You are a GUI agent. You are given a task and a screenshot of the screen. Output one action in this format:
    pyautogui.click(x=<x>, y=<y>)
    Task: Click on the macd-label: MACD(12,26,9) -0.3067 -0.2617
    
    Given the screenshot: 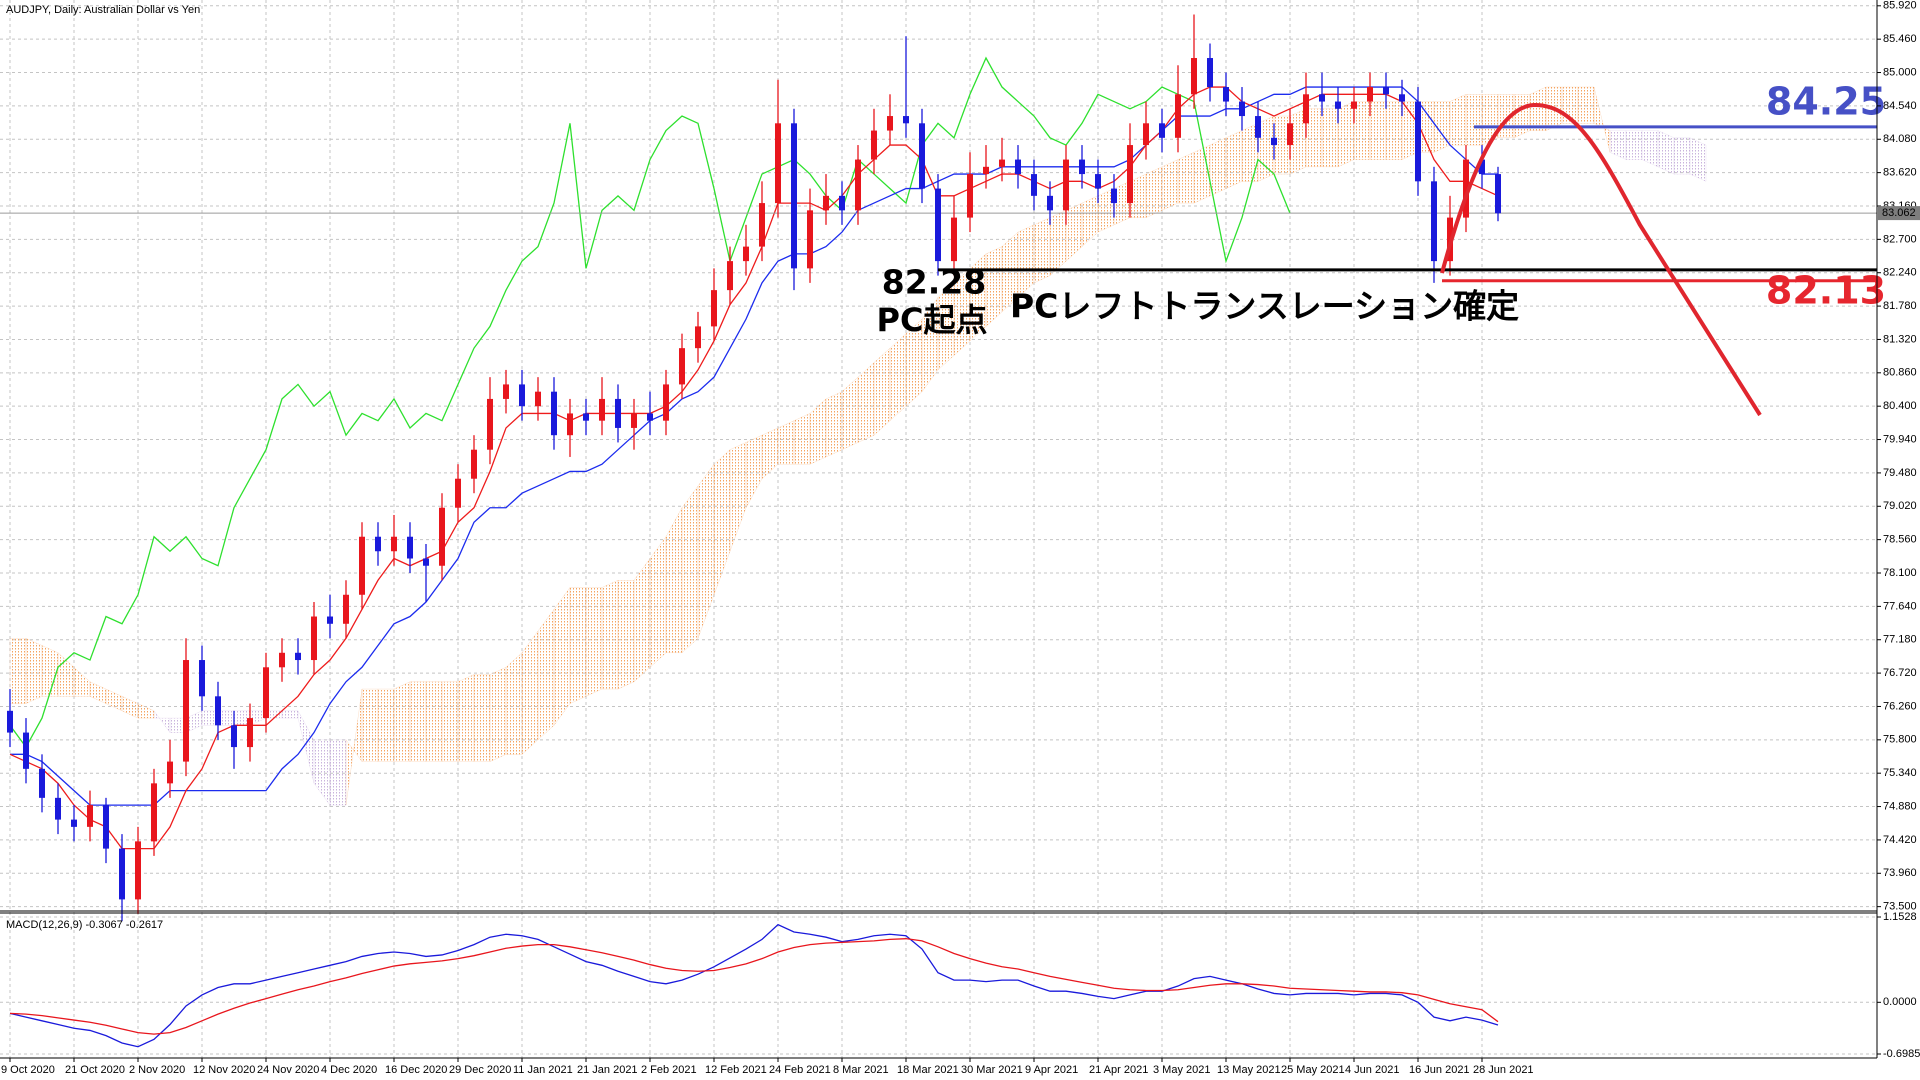 What is the action you would take?
    pyautogui.click(x=84, y=925)
    